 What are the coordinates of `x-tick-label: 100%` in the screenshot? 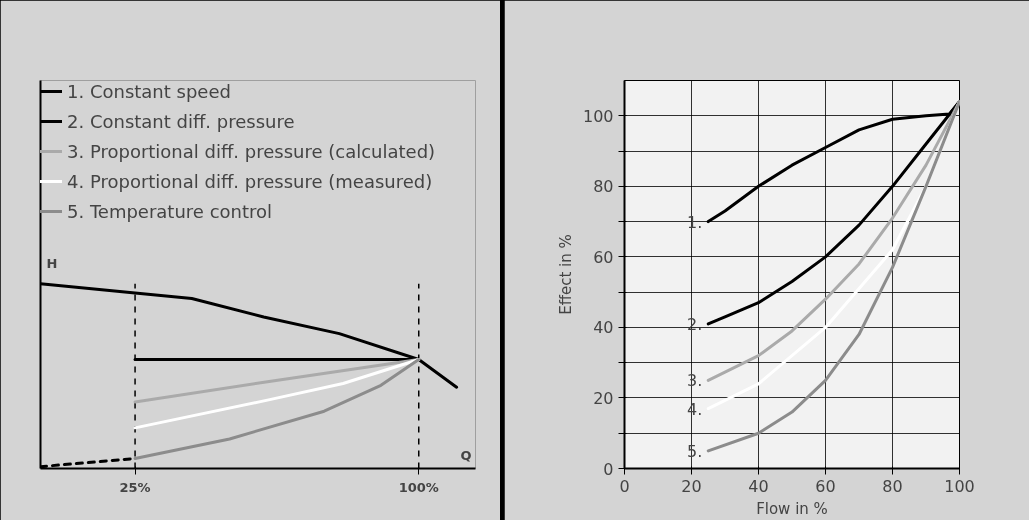 It's located at (418, 487).